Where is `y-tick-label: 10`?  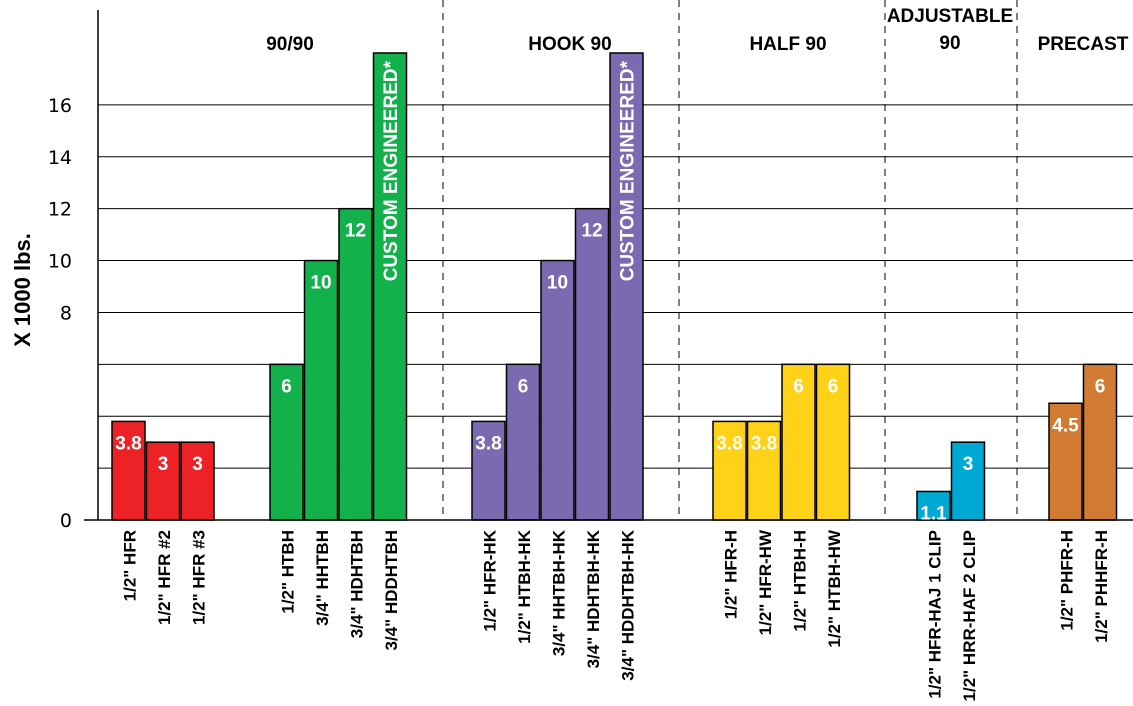 y-tick-label: 10 is located at coordinates (60, 262).